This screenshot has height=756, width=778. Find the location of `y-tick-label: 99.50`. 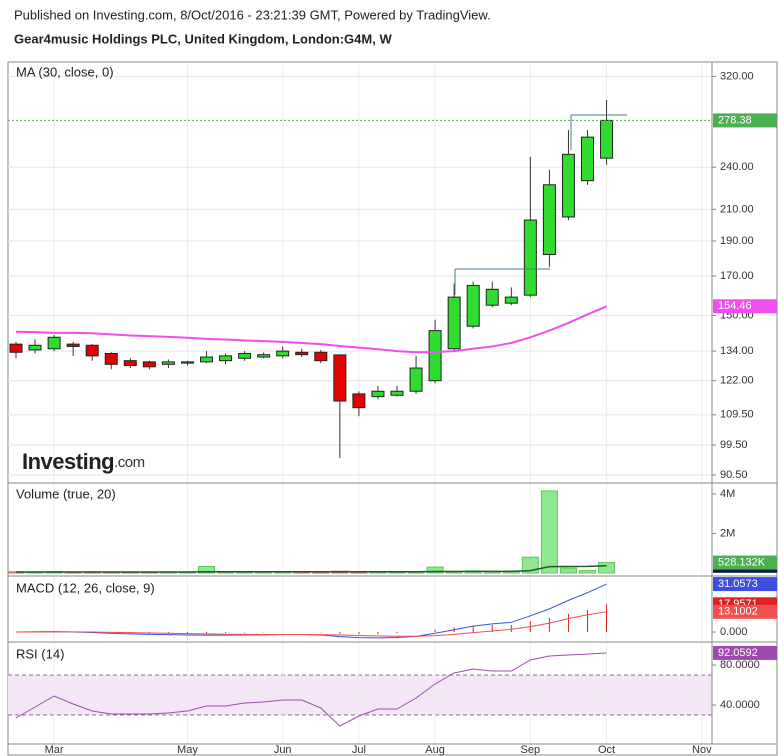

y-tick-label: 99.50 is located at coordinates (734, 445).